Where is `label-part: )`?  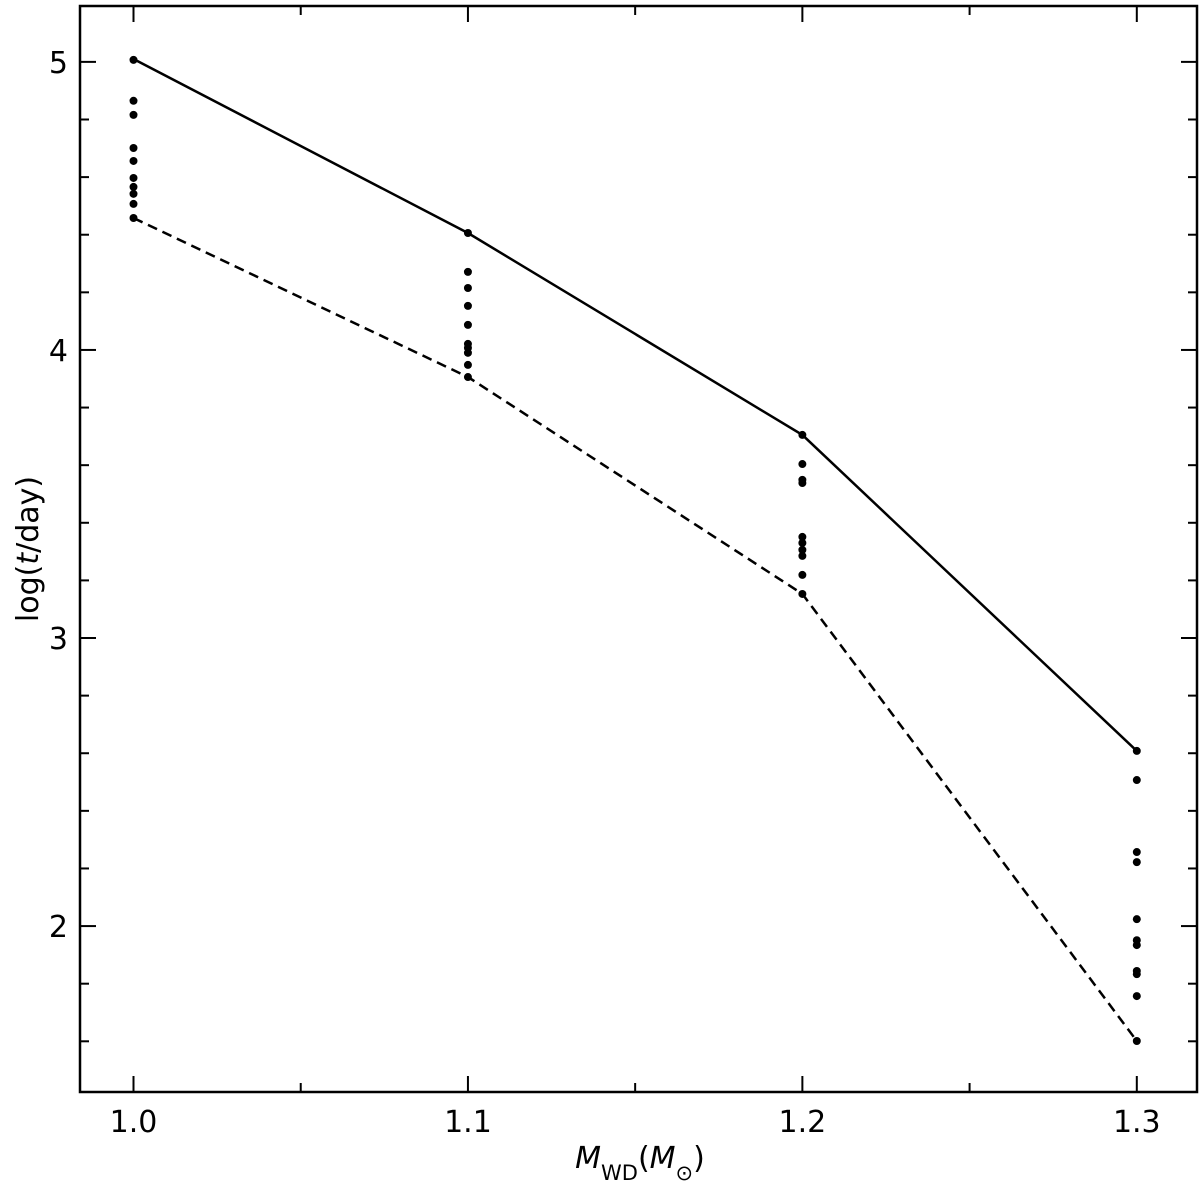 label-part: ) is located at coordinates (699, 1158).